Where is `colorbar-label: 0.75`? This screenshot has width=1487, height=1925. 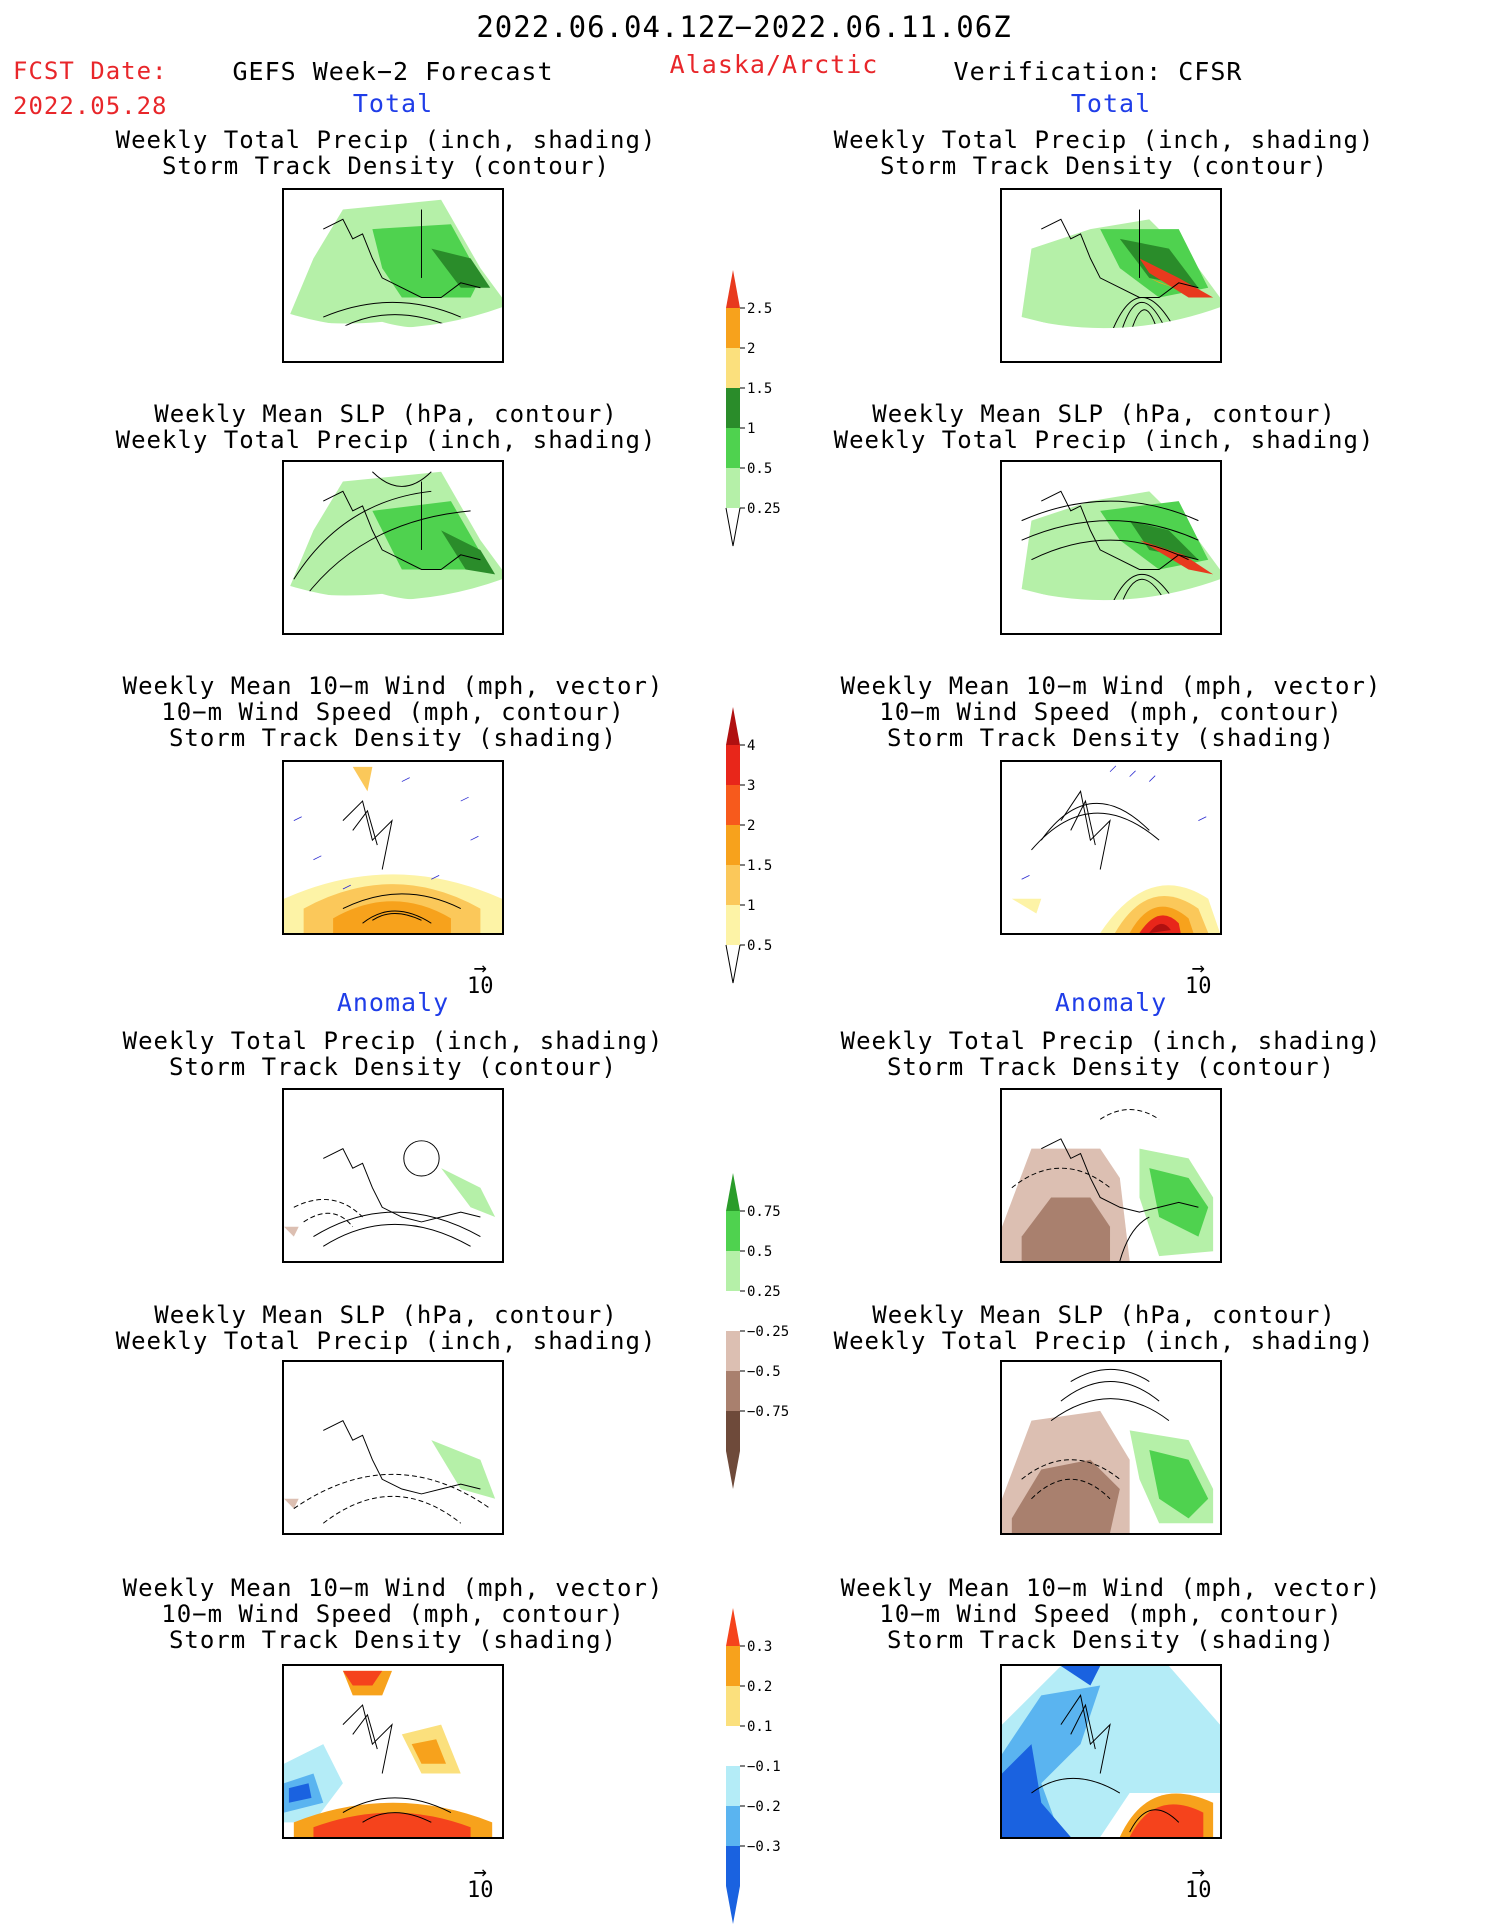 colorbar-label: 0.75 is located at coordinates (764, 1212).